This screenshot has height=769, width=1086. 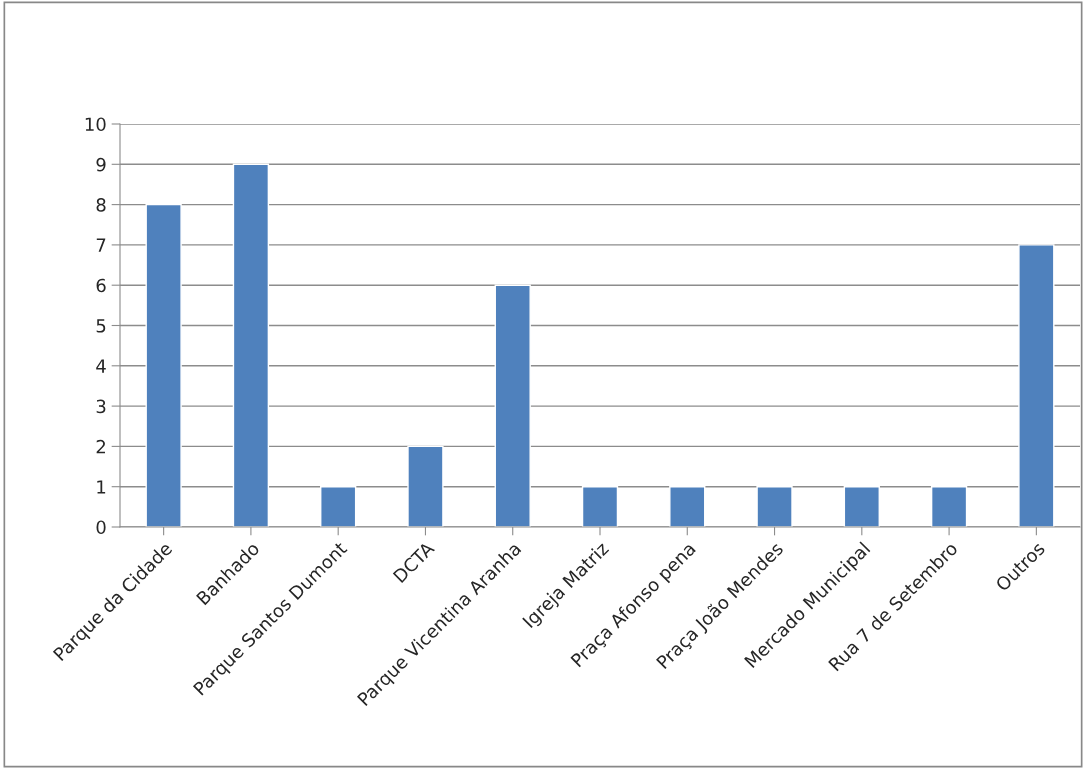 What do you see at coordinates (101, 326) in the screenshot?
I see `y-tick-label: 5` at bounding box center [101, 326].